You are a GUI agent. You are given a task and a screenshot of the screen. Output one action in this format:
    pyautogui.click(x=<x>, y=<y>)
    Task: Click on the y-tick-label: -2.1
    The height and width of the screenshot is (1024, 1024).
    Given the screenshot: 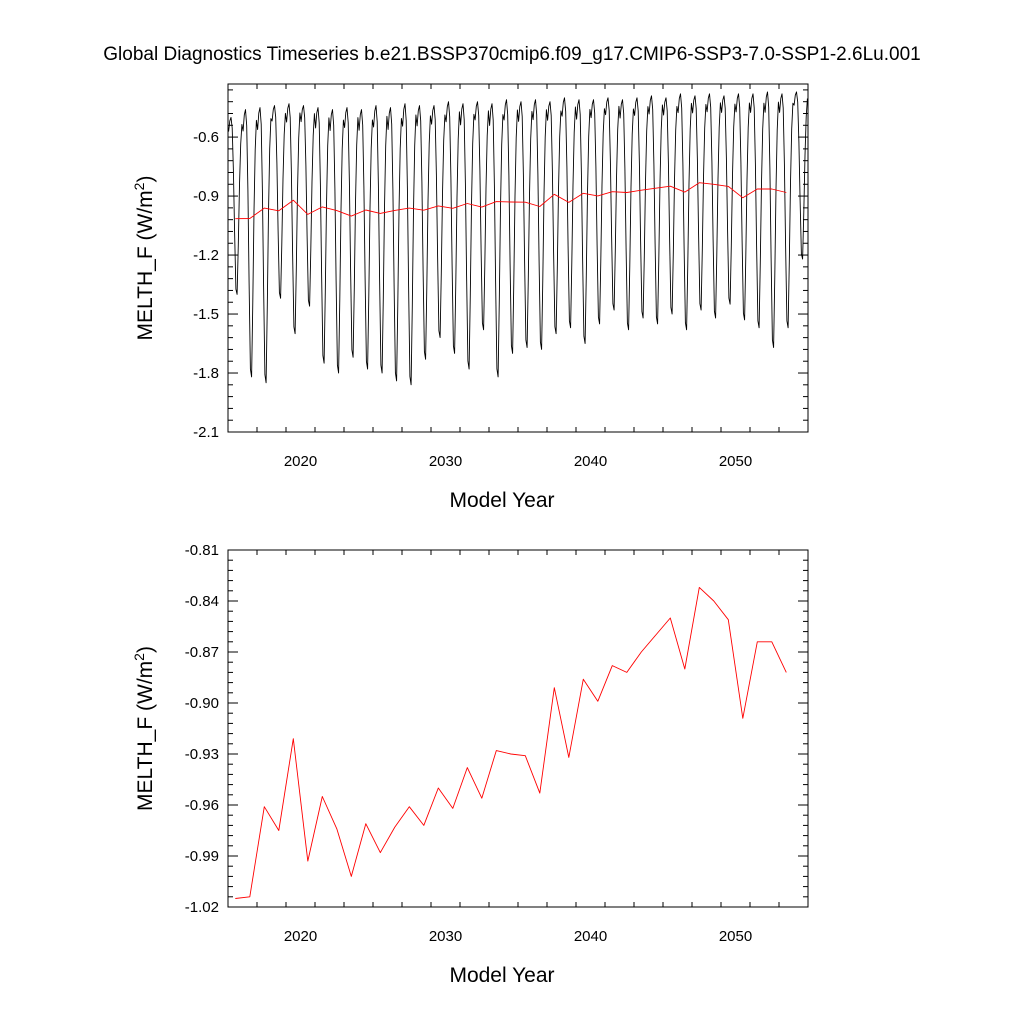 What is the action you would take?
    pyautogui.click(x=206, y=432)
    